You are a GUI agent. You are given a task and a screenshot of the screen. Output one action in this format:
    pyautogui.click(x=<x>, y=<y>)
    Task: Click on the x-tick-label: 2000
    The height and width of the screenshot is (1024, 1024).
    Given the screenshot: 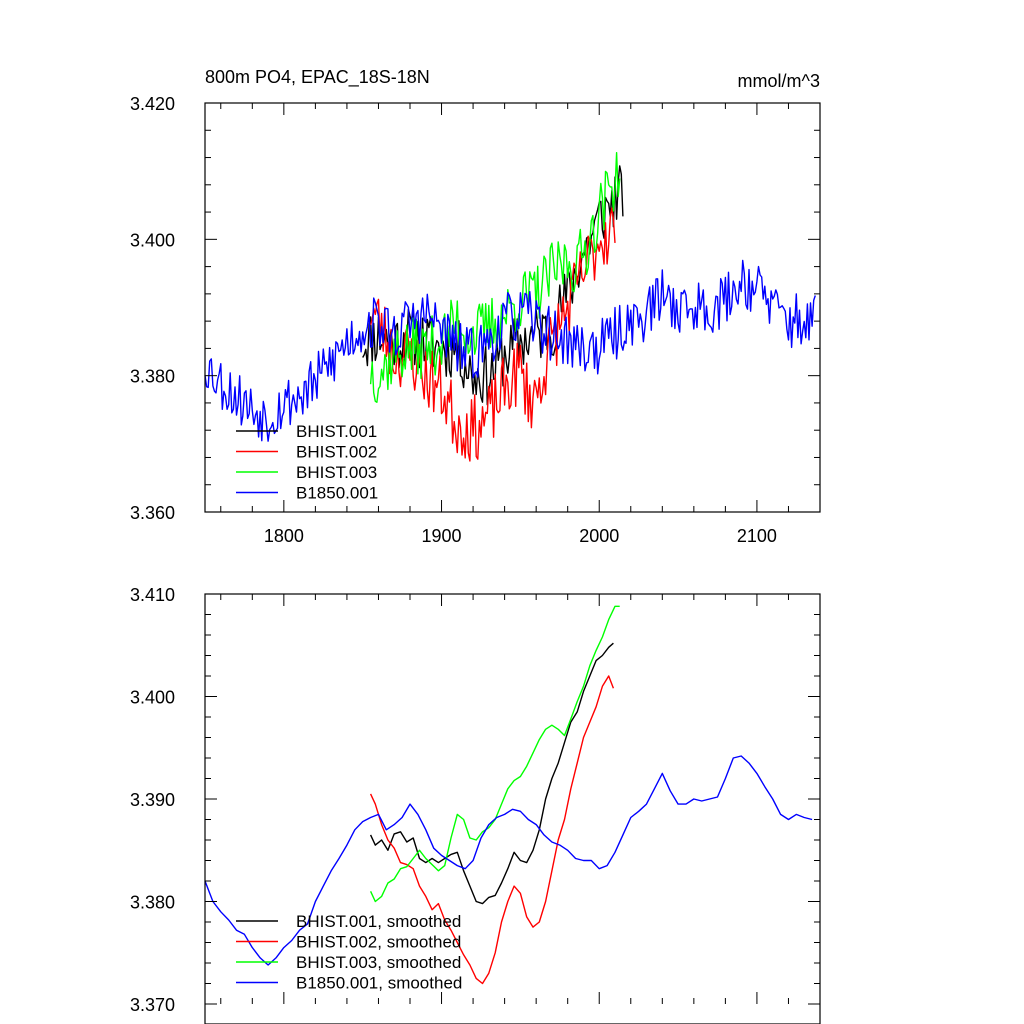 What is the action you would take?
    pyautogui.click(x=599, y=536)
    